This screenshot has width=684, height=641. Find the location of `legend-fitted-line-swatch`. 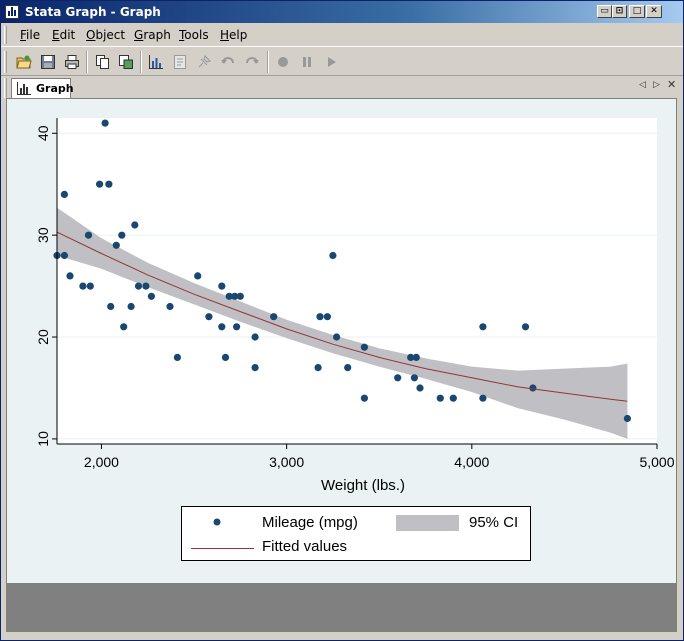

legend-fitted-line-swatch is located at coordinates (222, 548).